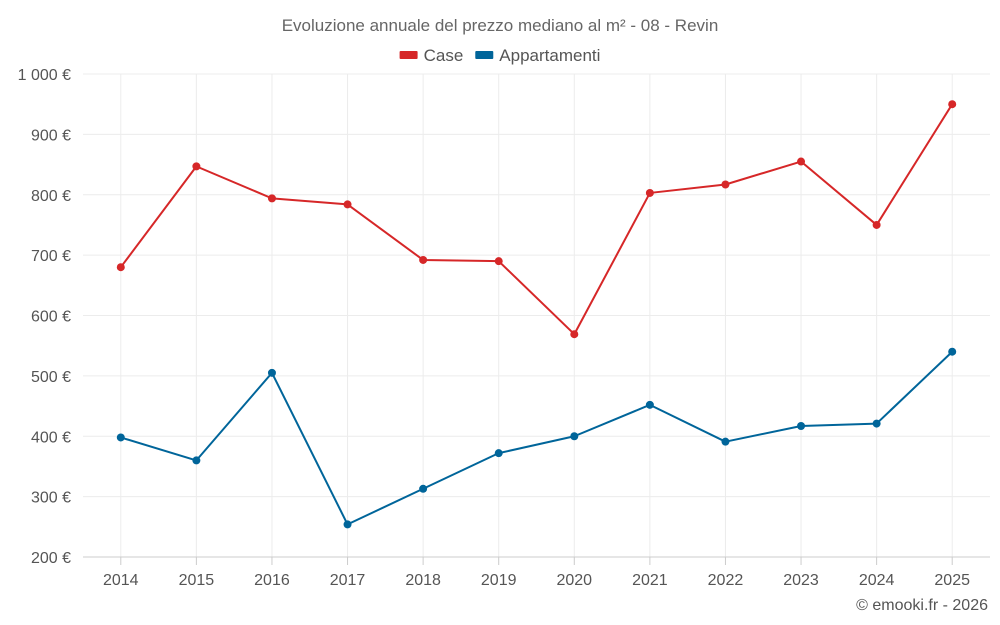 This screenshot has height=625, width=1000. I want to click on x-tick-label: 2021, so click(650, 580).